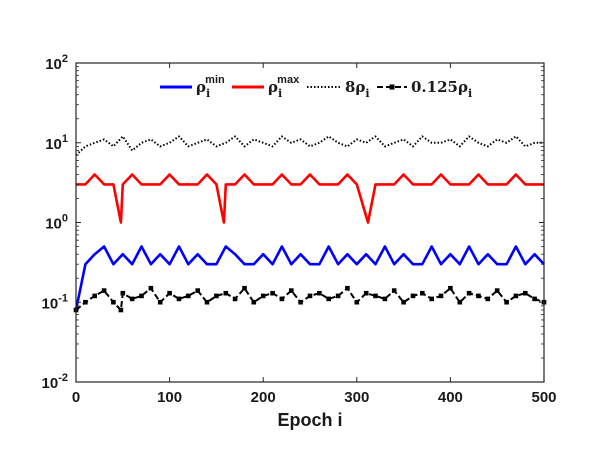 This screenshot has height=473, width=598. I want to click on legend-label-eighth_rho: 0.125ρi, so click(441, 89).